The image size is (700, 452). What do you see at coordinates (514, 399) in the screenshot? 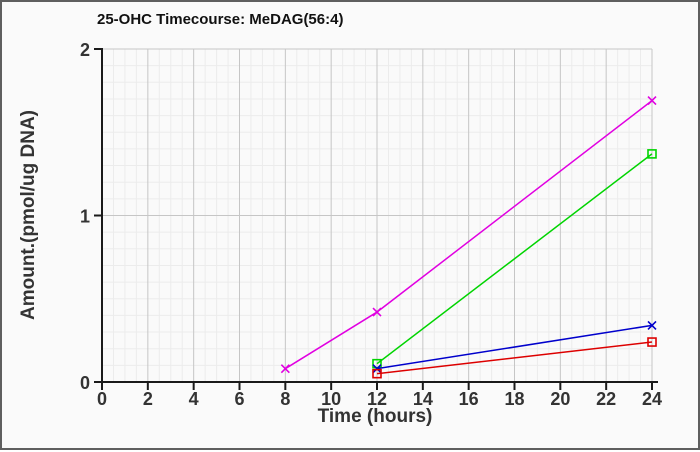
I see `x-tick-label: 18` at bounding box center [514, 399].